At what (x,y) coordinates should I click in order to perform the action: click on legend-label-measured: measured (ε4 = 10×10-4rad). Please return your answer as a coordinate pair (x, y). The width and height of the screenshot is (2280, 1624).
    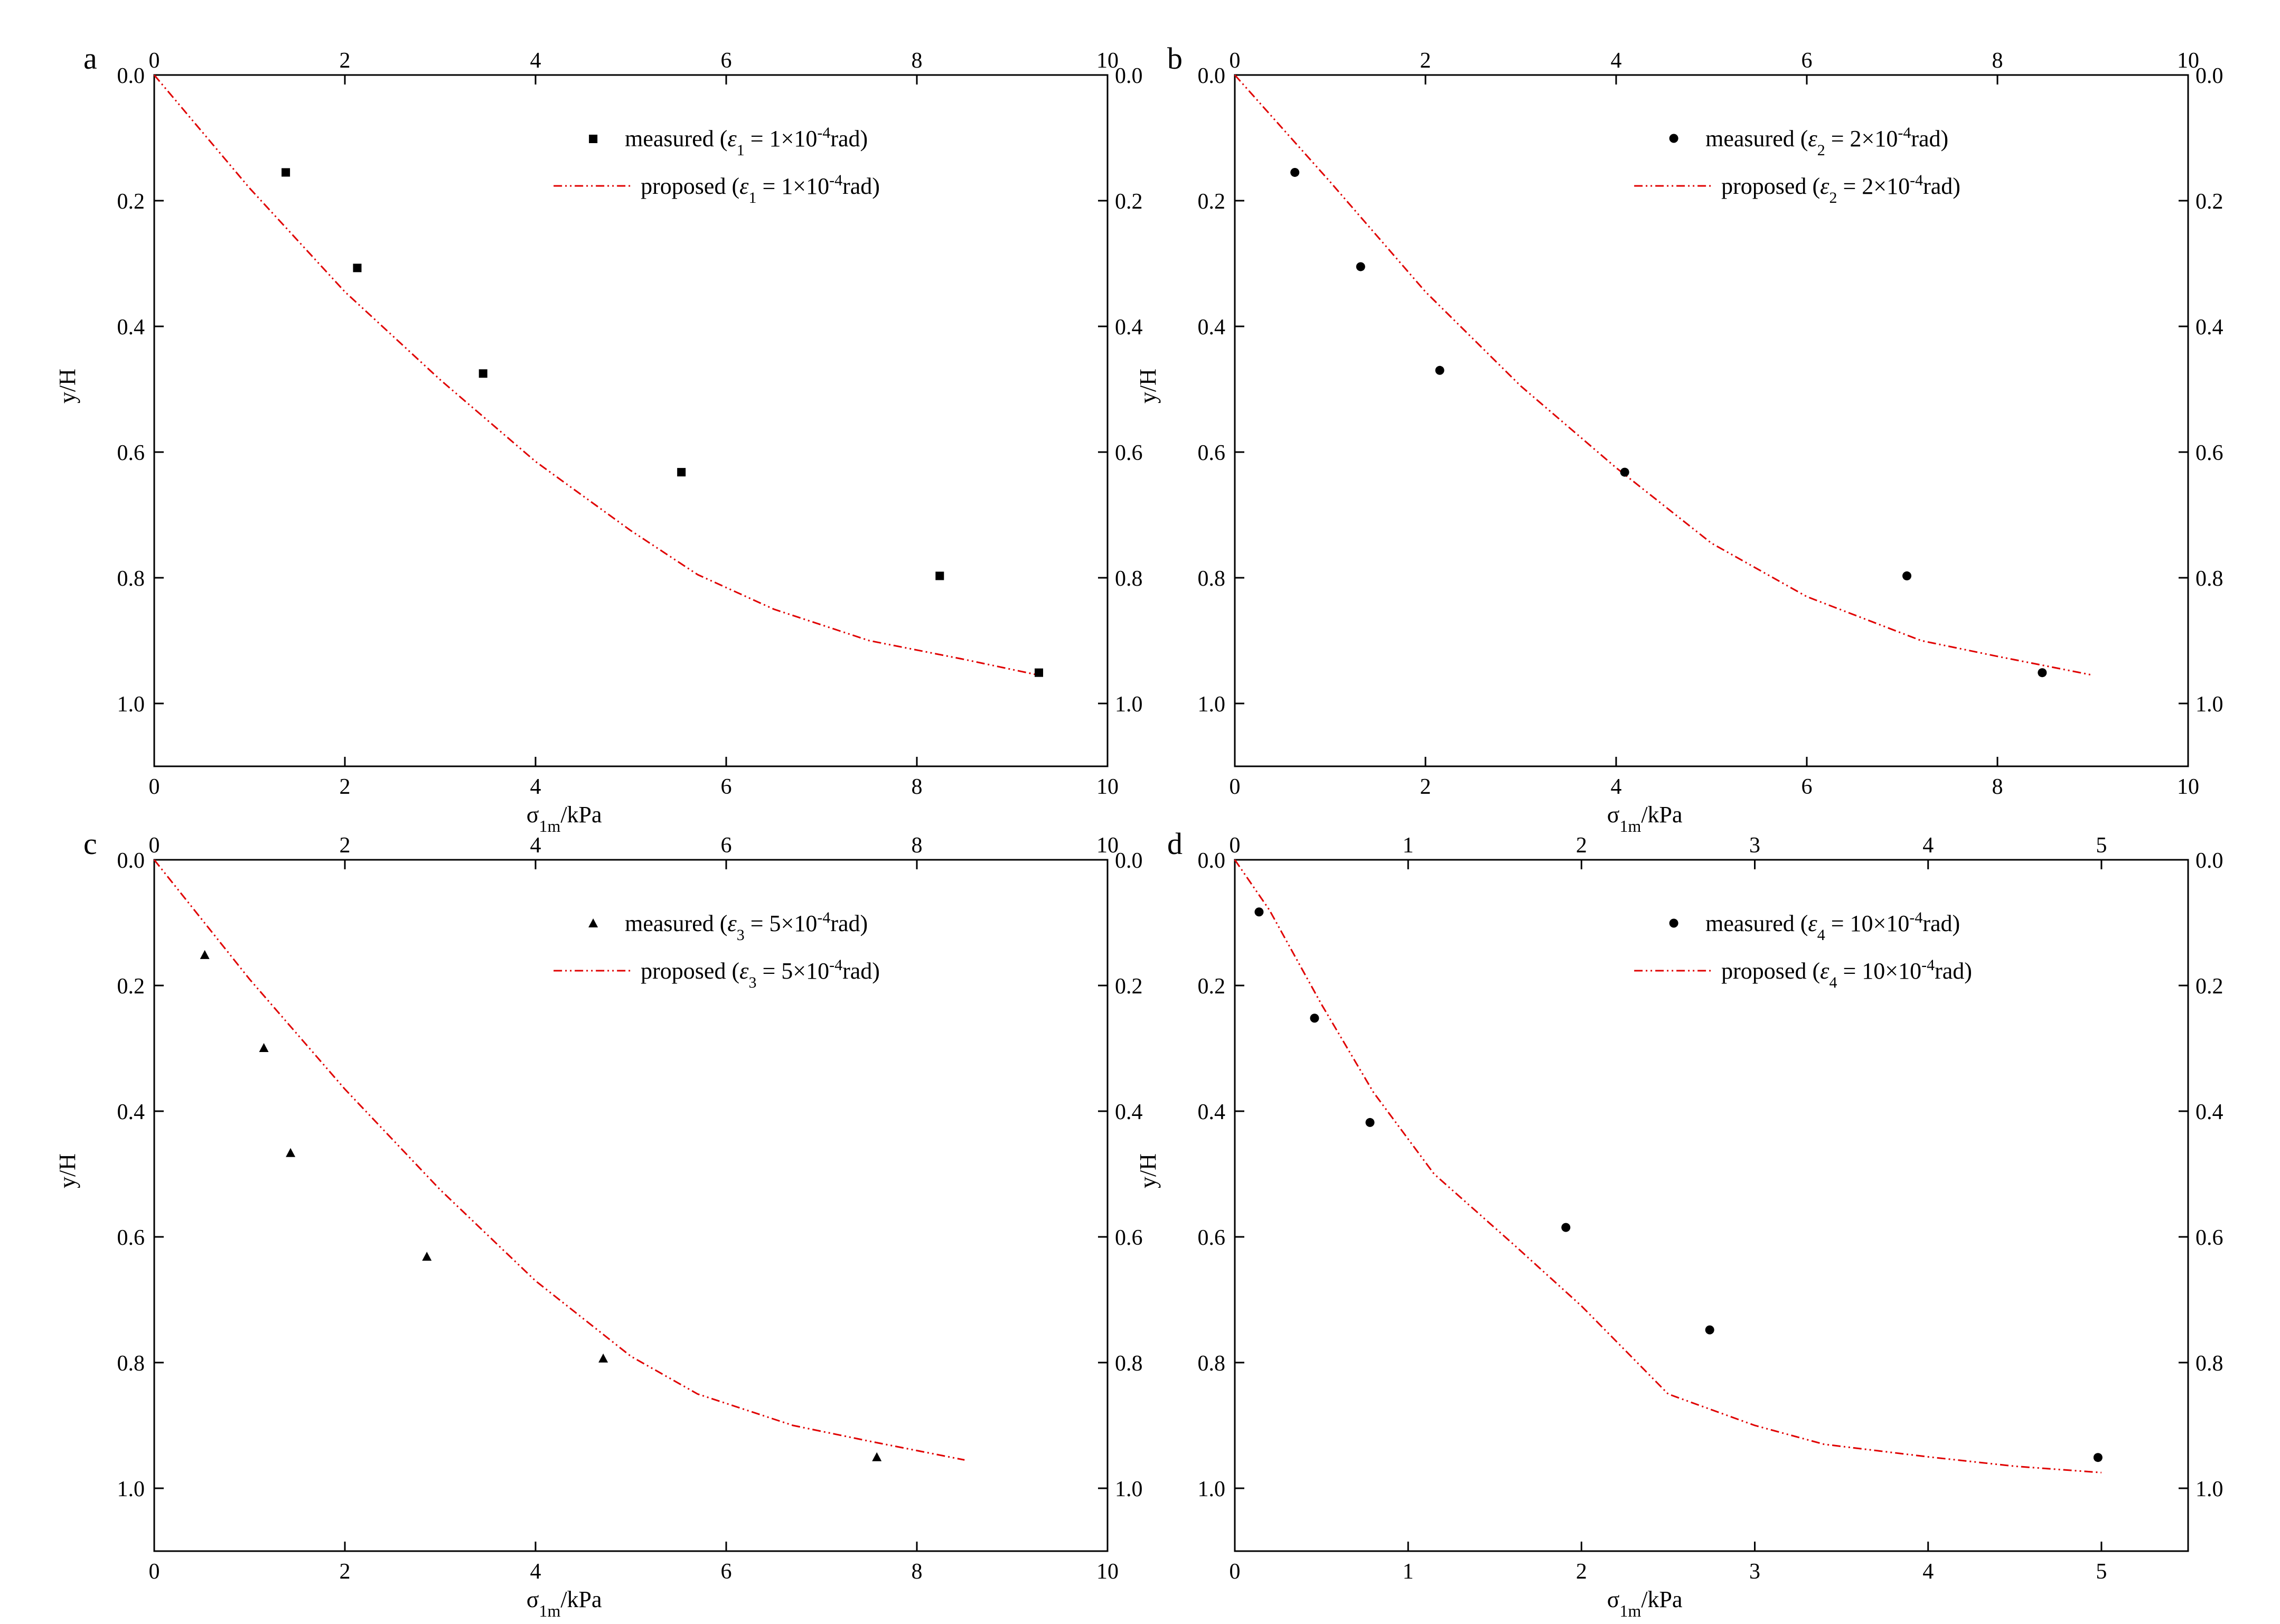
    Looking at the image, I should click on (1832, 926).